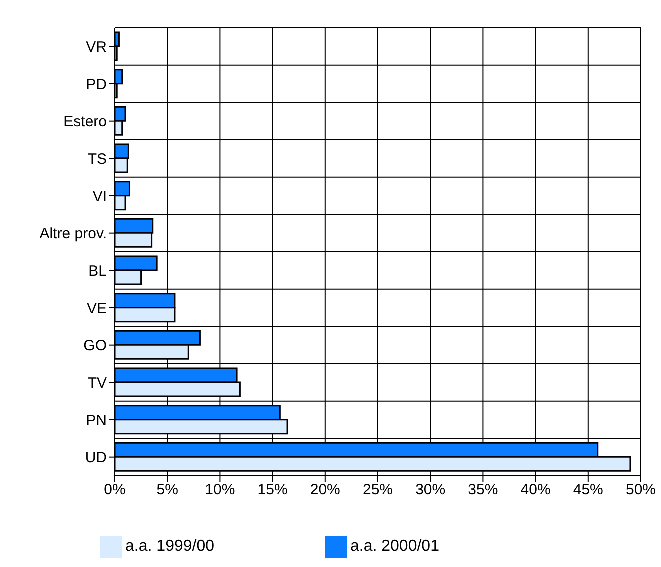 The image size is (661, 567). What do you see at coordinates (97, 383) in the screenshot?
I see `y-tick-label: TV` at bounding box center [97, 383].